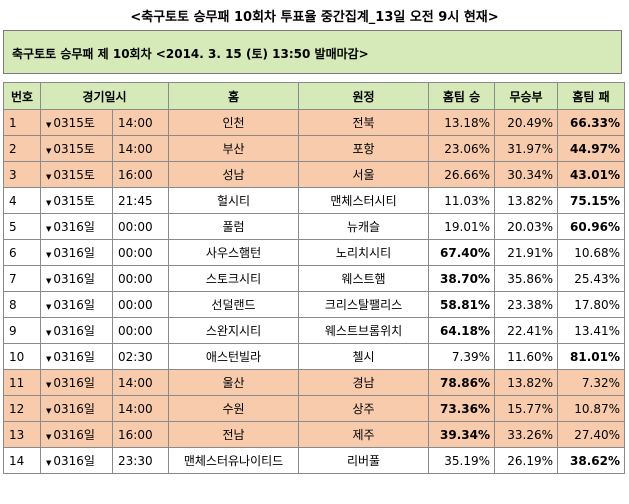 This screenshot has height=504, width=629. Describe the element at coordinates (530, 278) in the screenshot. I see `draw-rate-text: 35.86%` at that location.